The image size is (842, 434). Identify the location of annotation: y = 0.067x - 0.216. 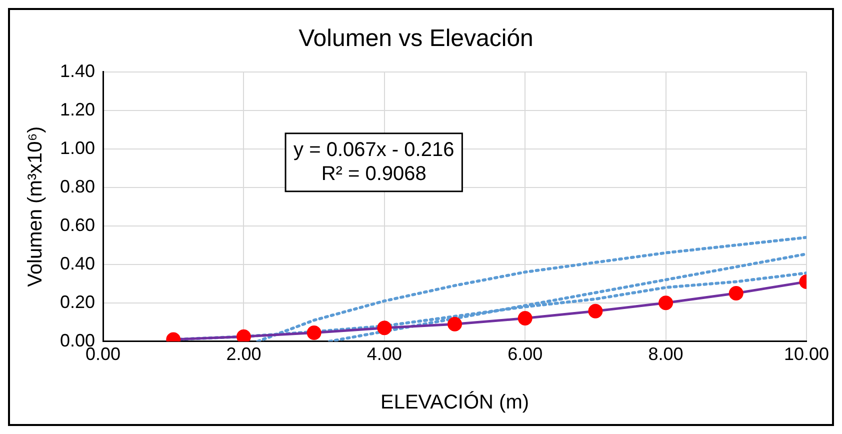
(374, 149).